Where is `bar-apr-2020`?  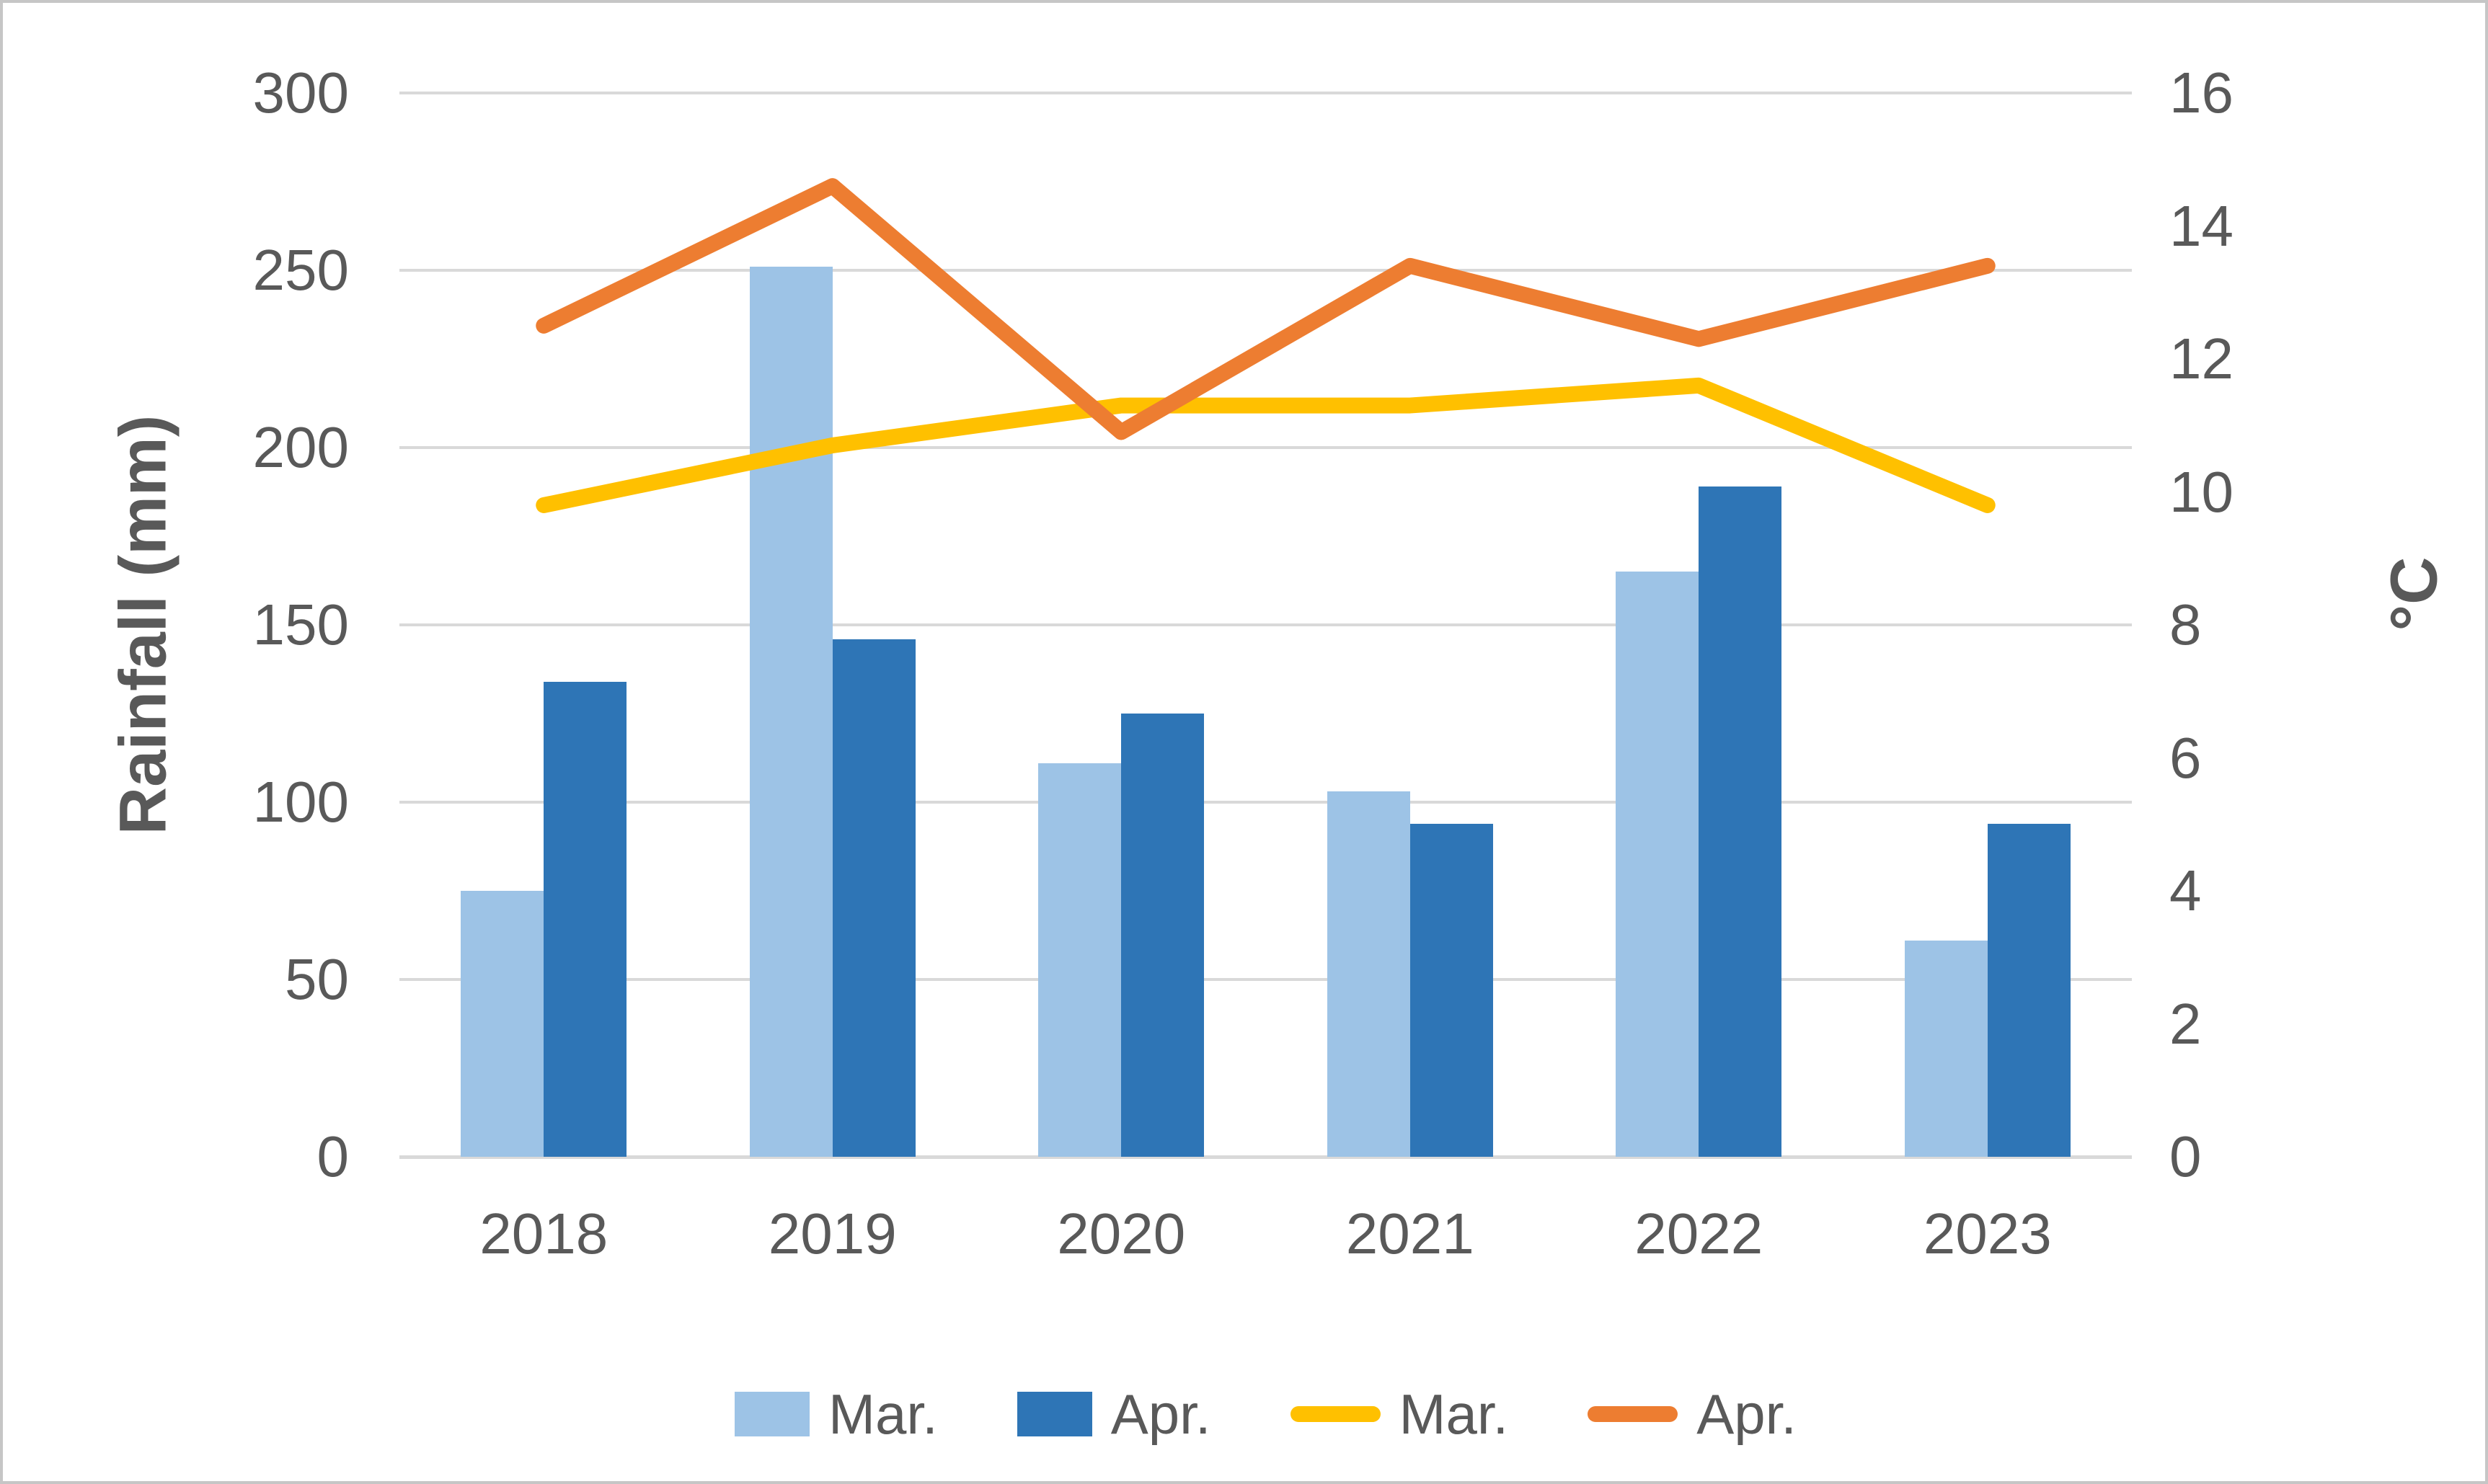
bar-apr-2020 is located at coordinates (1163, 935).